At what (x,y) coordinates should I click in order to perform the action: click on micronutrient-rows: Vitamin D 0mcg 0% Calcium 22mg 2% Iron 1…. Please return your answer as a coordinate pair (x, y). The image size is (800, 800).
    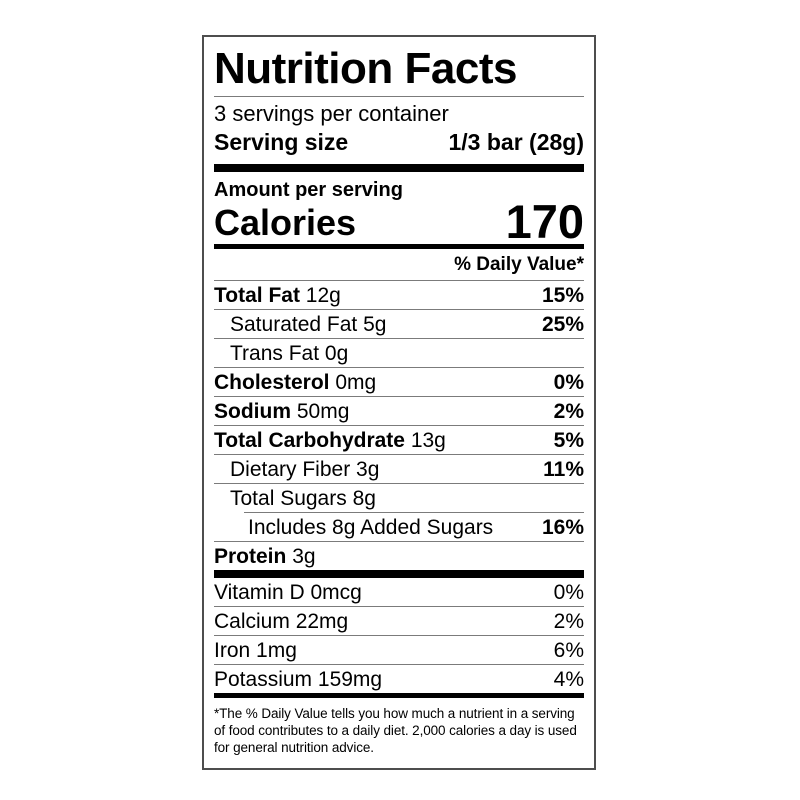
    Looking at the image, I should click on (399, 635).